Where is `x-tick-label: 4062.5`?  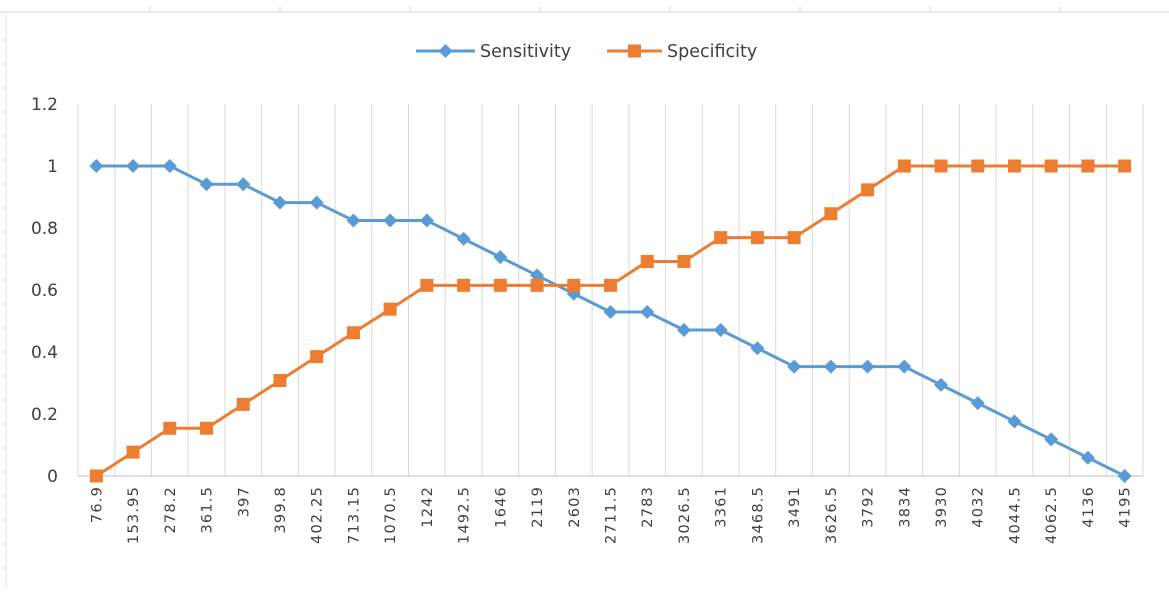 x-tick-label: 4062.5 is located at coordinates (1052, 515).